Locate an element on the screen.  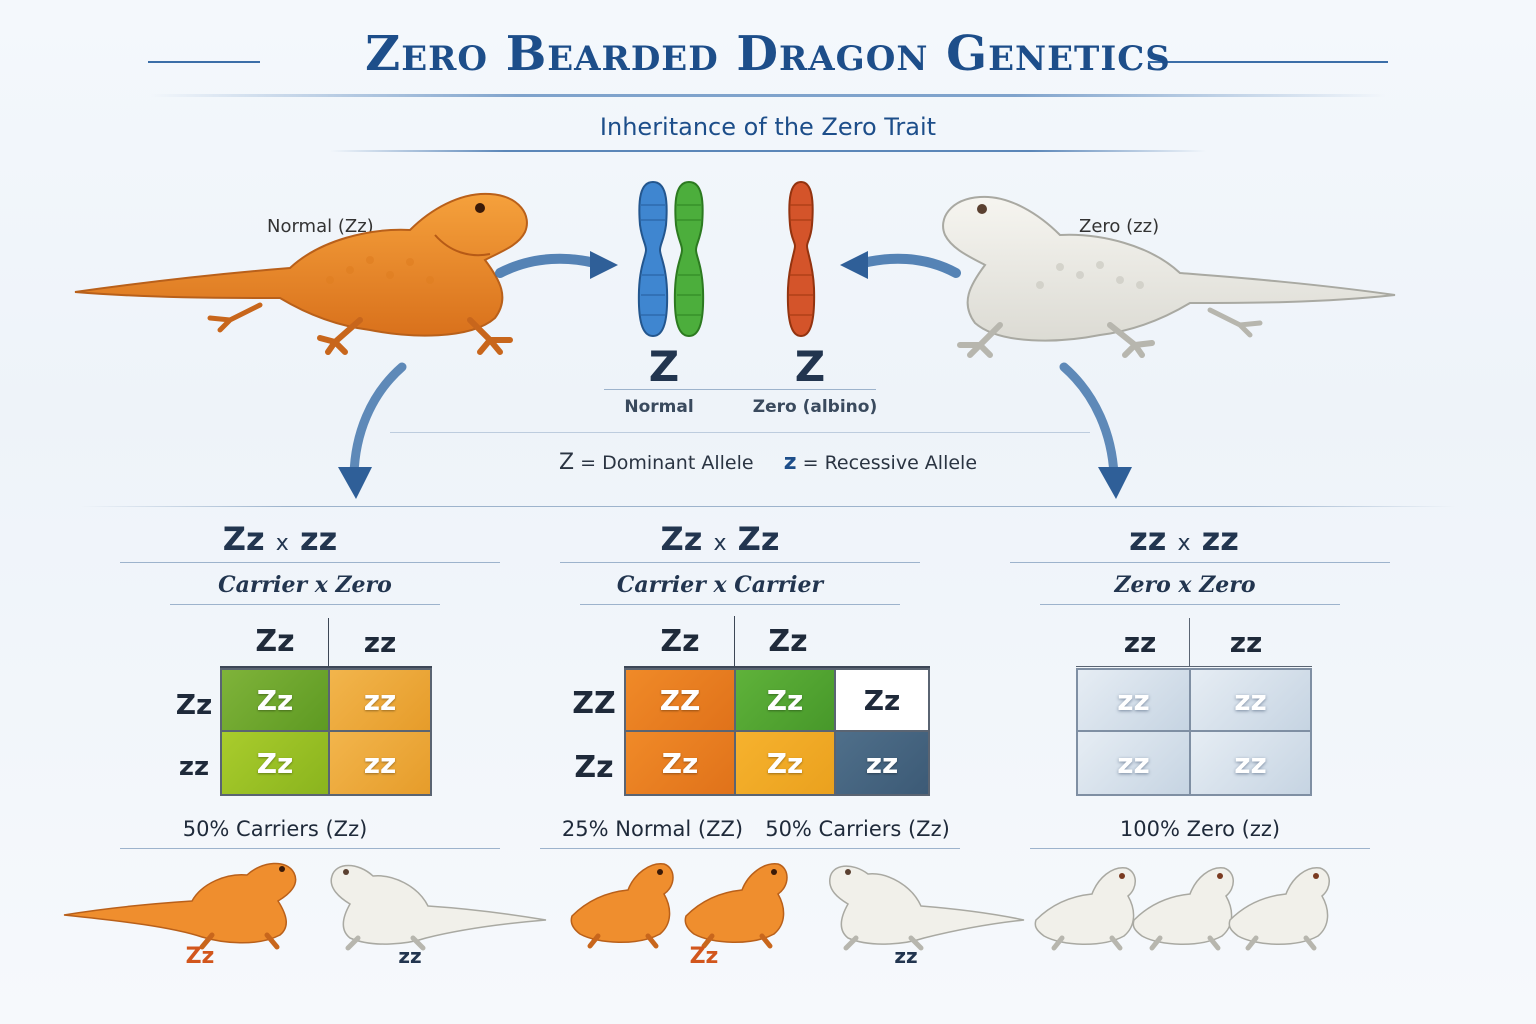
cross2-parents: Zz x Zz is located at coordinates (720, 539).